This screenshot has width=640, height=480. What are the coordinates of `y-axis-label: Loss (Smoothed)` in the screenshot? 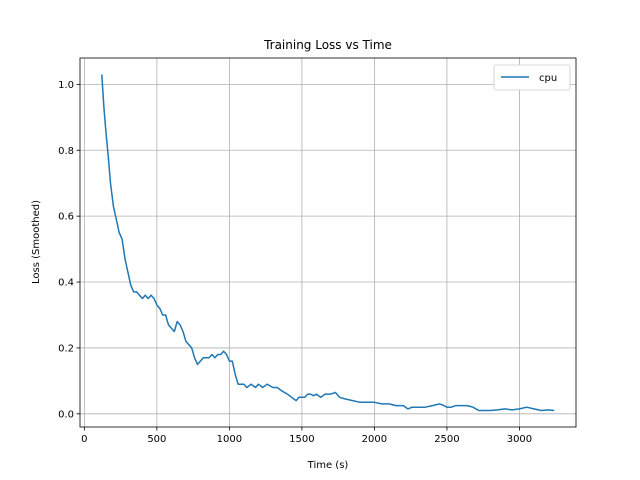 It's located at (36, 242).